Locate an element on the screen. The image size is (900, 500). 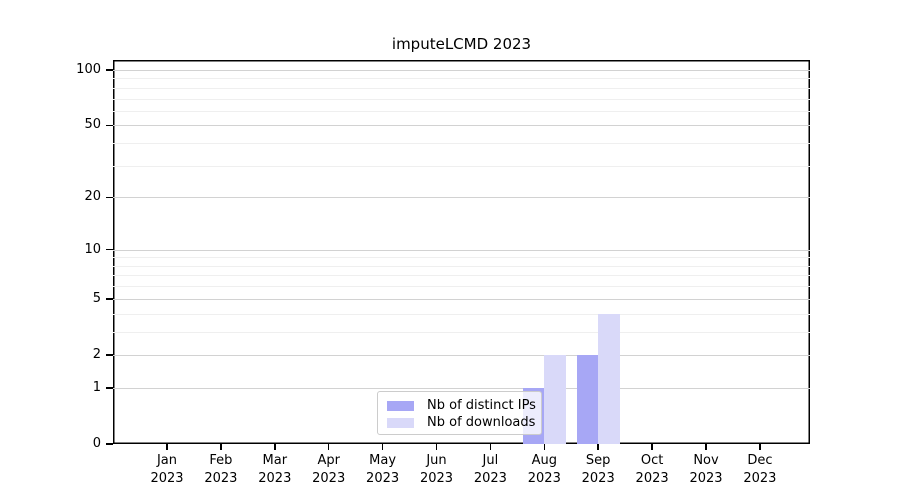
legend-row-downloads: Nb of downloads is located at coordinates (459, 422).